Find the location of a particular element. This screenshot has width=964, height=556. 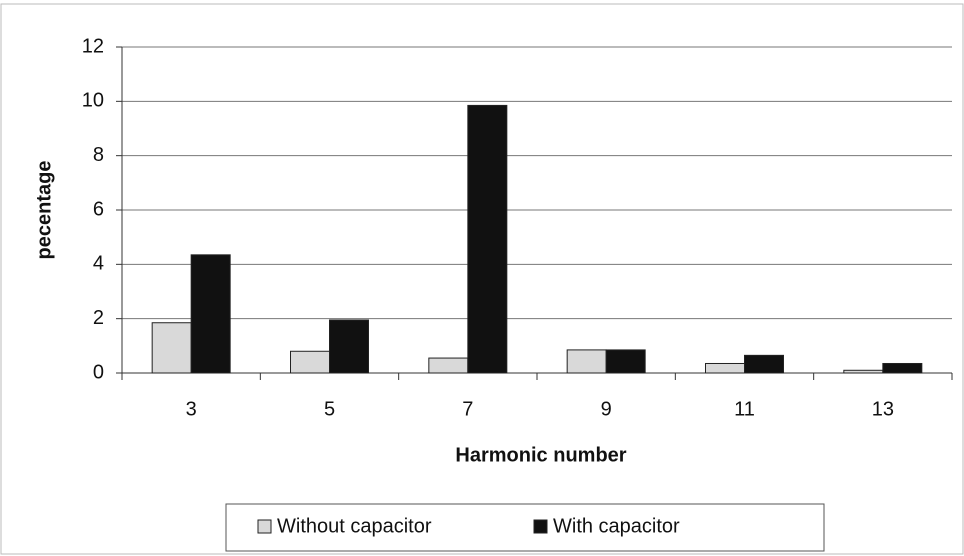

legend-label: Without capacitor is located at coordinates (354, 526).